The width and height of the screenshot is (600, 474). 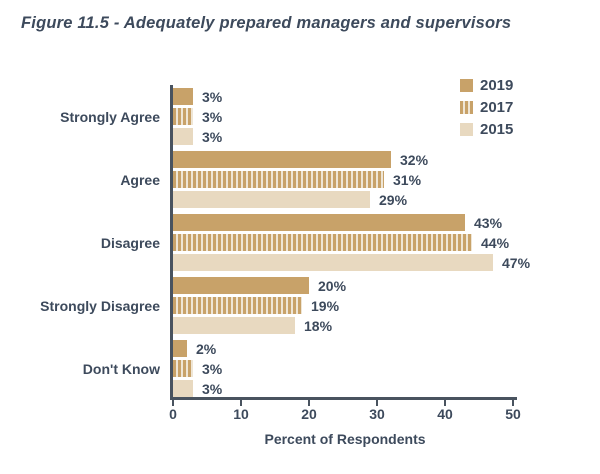 I want to click on bar-2015-disagree, so click(x=333, y=262).